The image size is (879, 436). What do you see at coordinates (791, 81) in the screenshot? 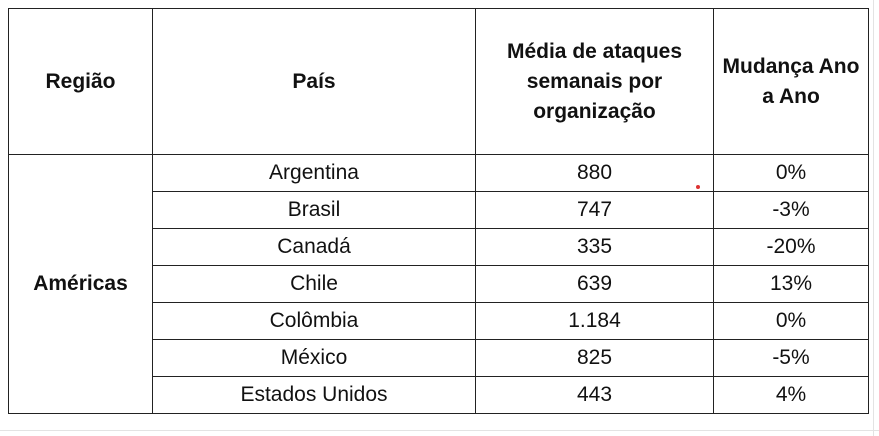
I see `header-cell: Mudança Ano a Ano` at bounding box center [791, 81].